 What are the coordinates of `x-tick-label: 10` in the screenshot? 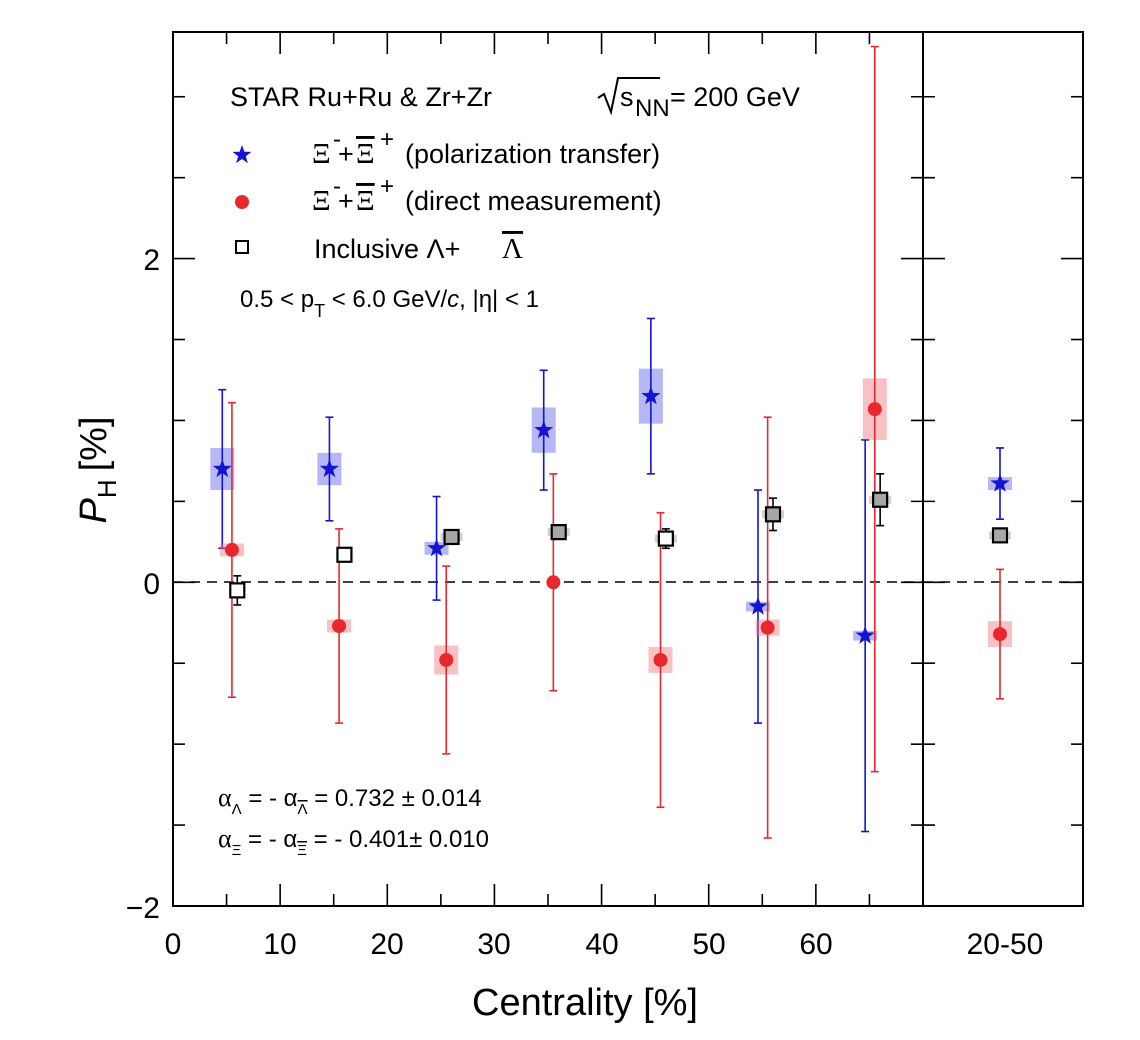 It's located at (279, 944).